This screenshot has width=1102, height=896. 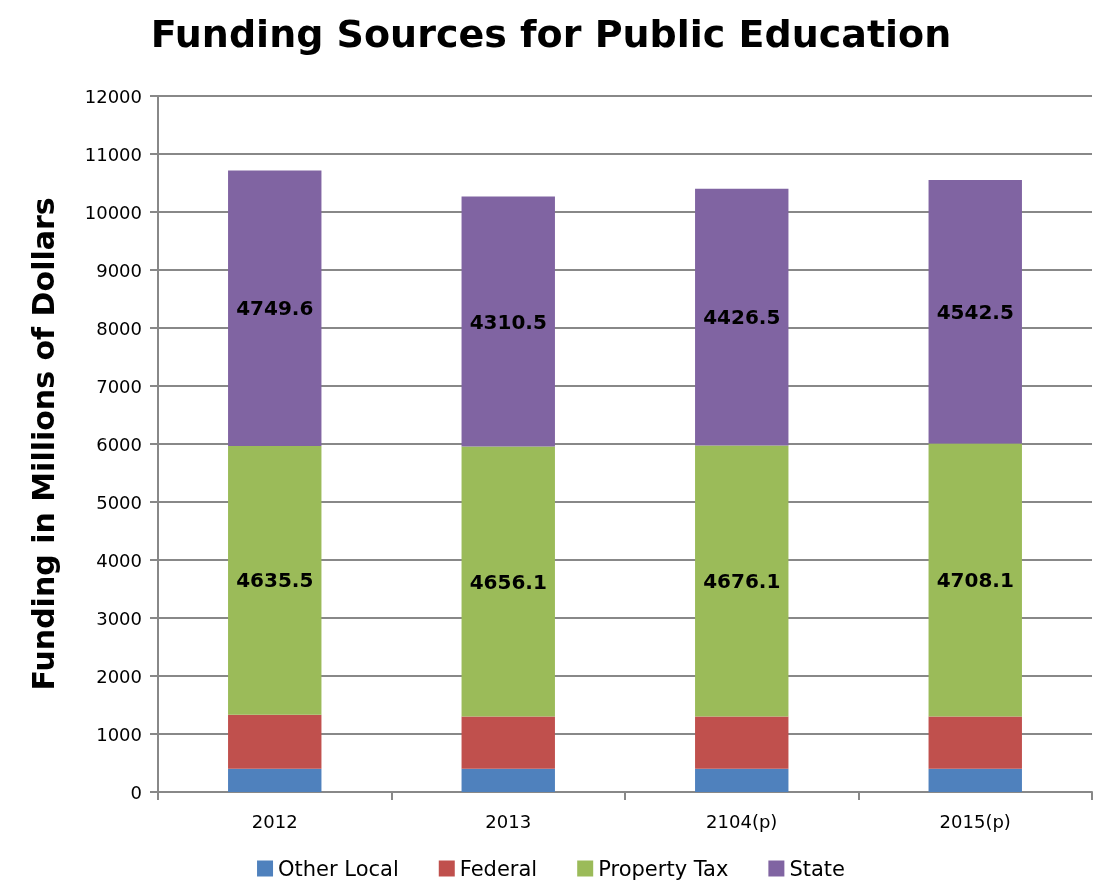 I want to click on y-tick-label: 8000, so click(x=119, y=328).